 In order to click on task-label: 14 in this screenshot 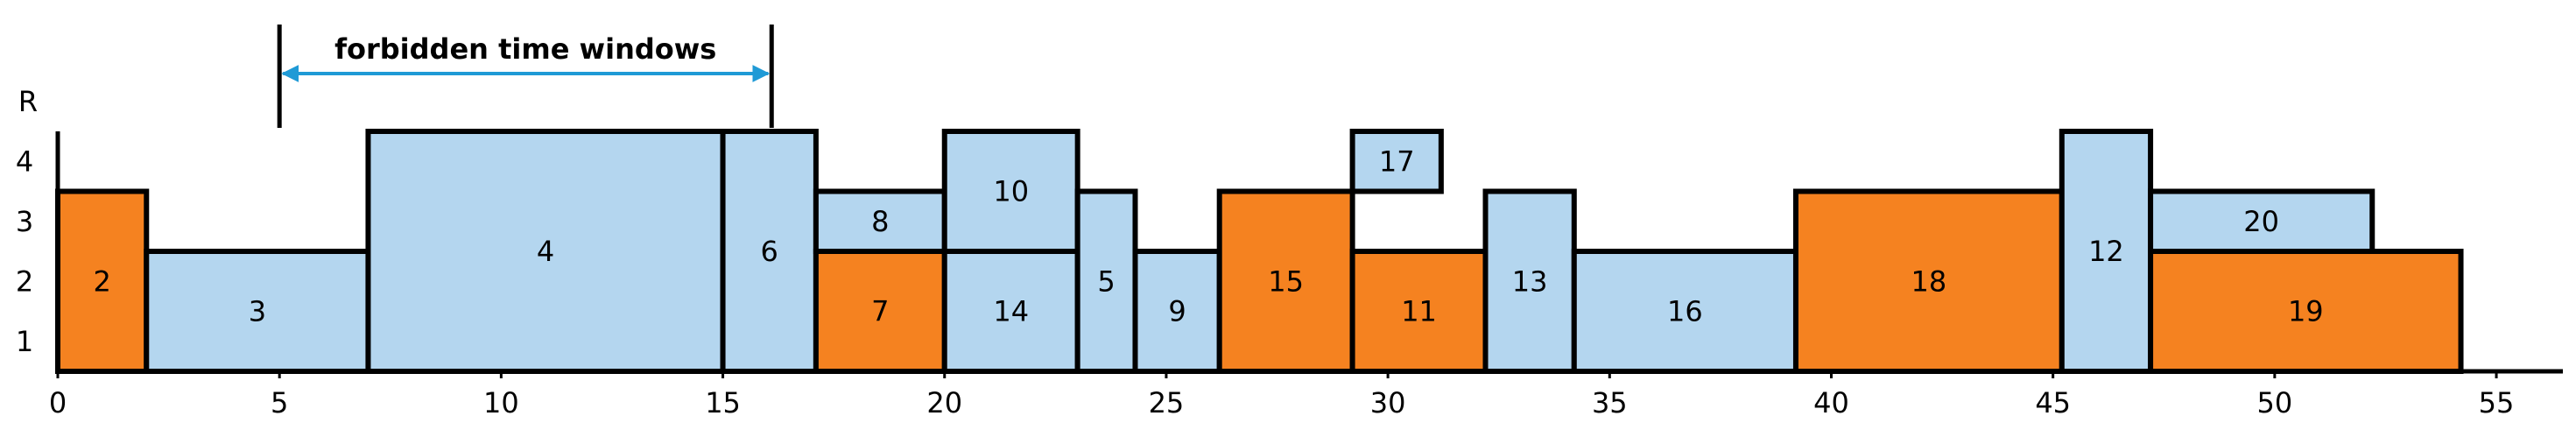, I will do `click(1011, 312)`.